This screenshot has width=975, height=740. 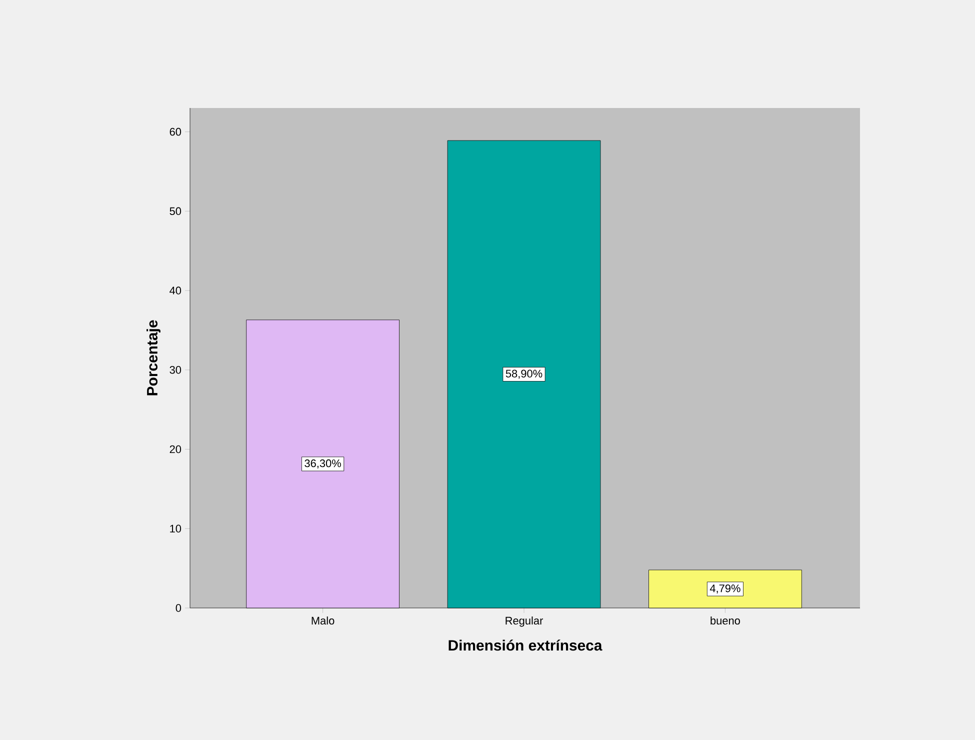 I want to click on data-label: 58,90%, so click(x=524, y=374).